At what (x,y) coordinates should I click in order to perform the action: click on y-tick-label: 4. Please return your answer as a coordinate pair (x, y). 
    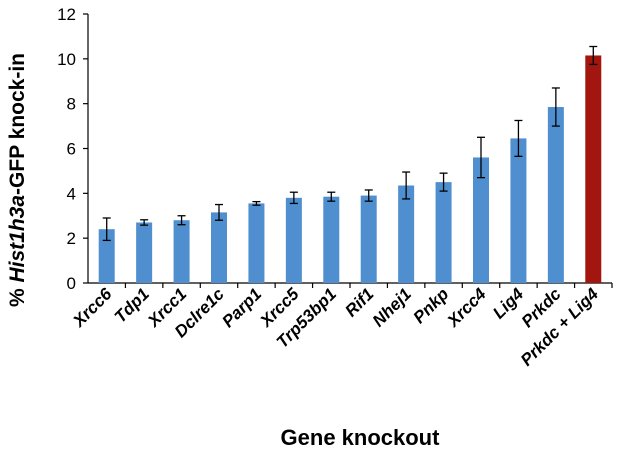
    Looking at the image, I should click on (71, 193).